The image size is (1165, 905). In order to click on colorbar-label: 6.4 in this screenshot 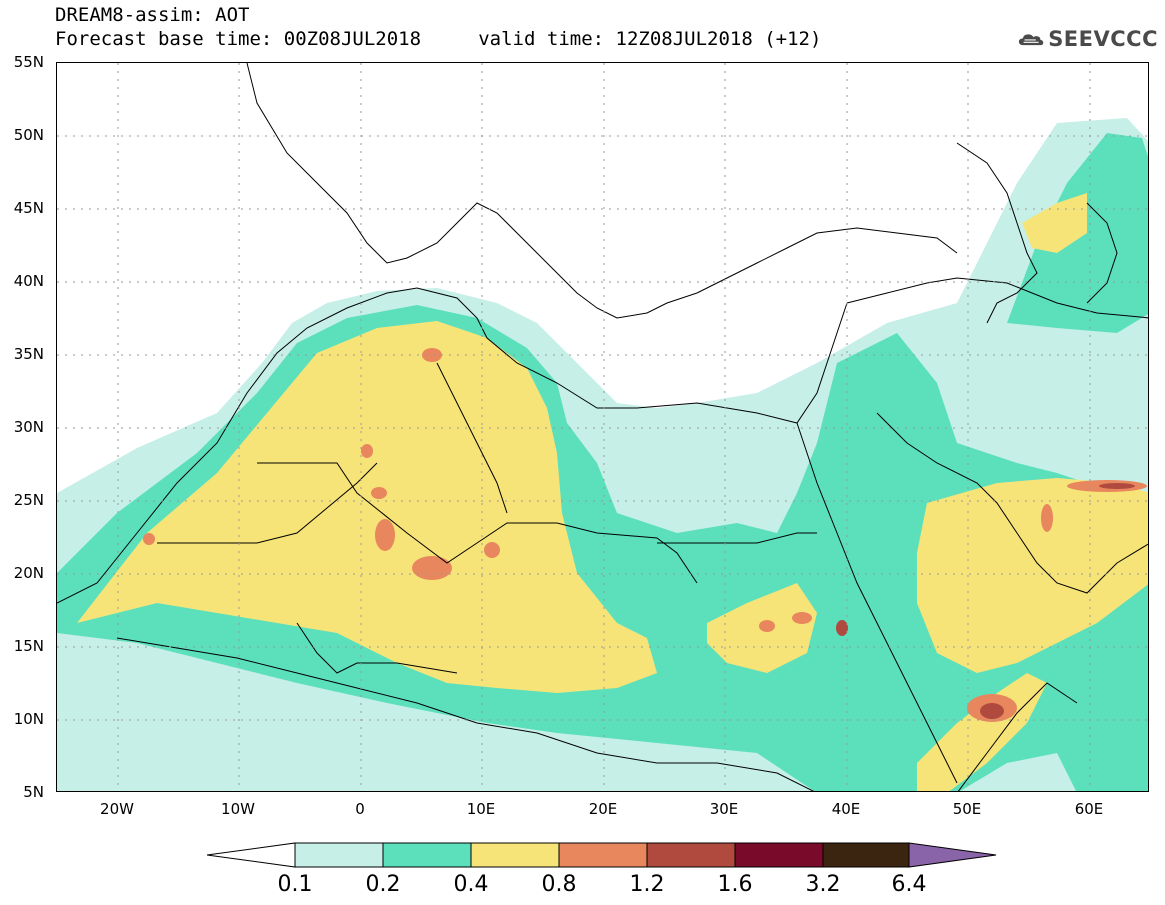, I will do `click(909, 884)`.